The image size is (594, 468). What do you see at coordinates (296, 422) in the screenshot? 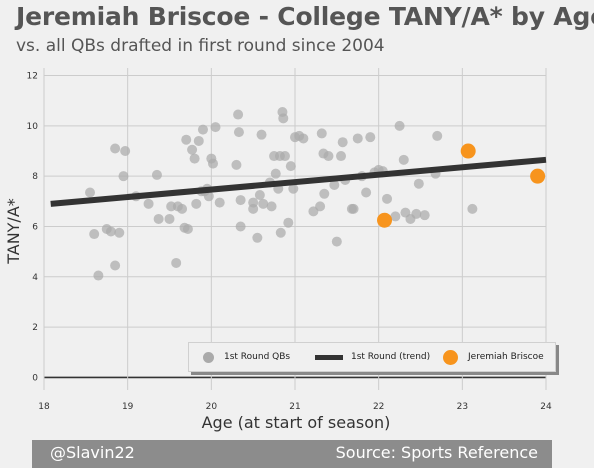
I see `x-axis-label: Age (at start of season)` at bounding box center [296, 422].